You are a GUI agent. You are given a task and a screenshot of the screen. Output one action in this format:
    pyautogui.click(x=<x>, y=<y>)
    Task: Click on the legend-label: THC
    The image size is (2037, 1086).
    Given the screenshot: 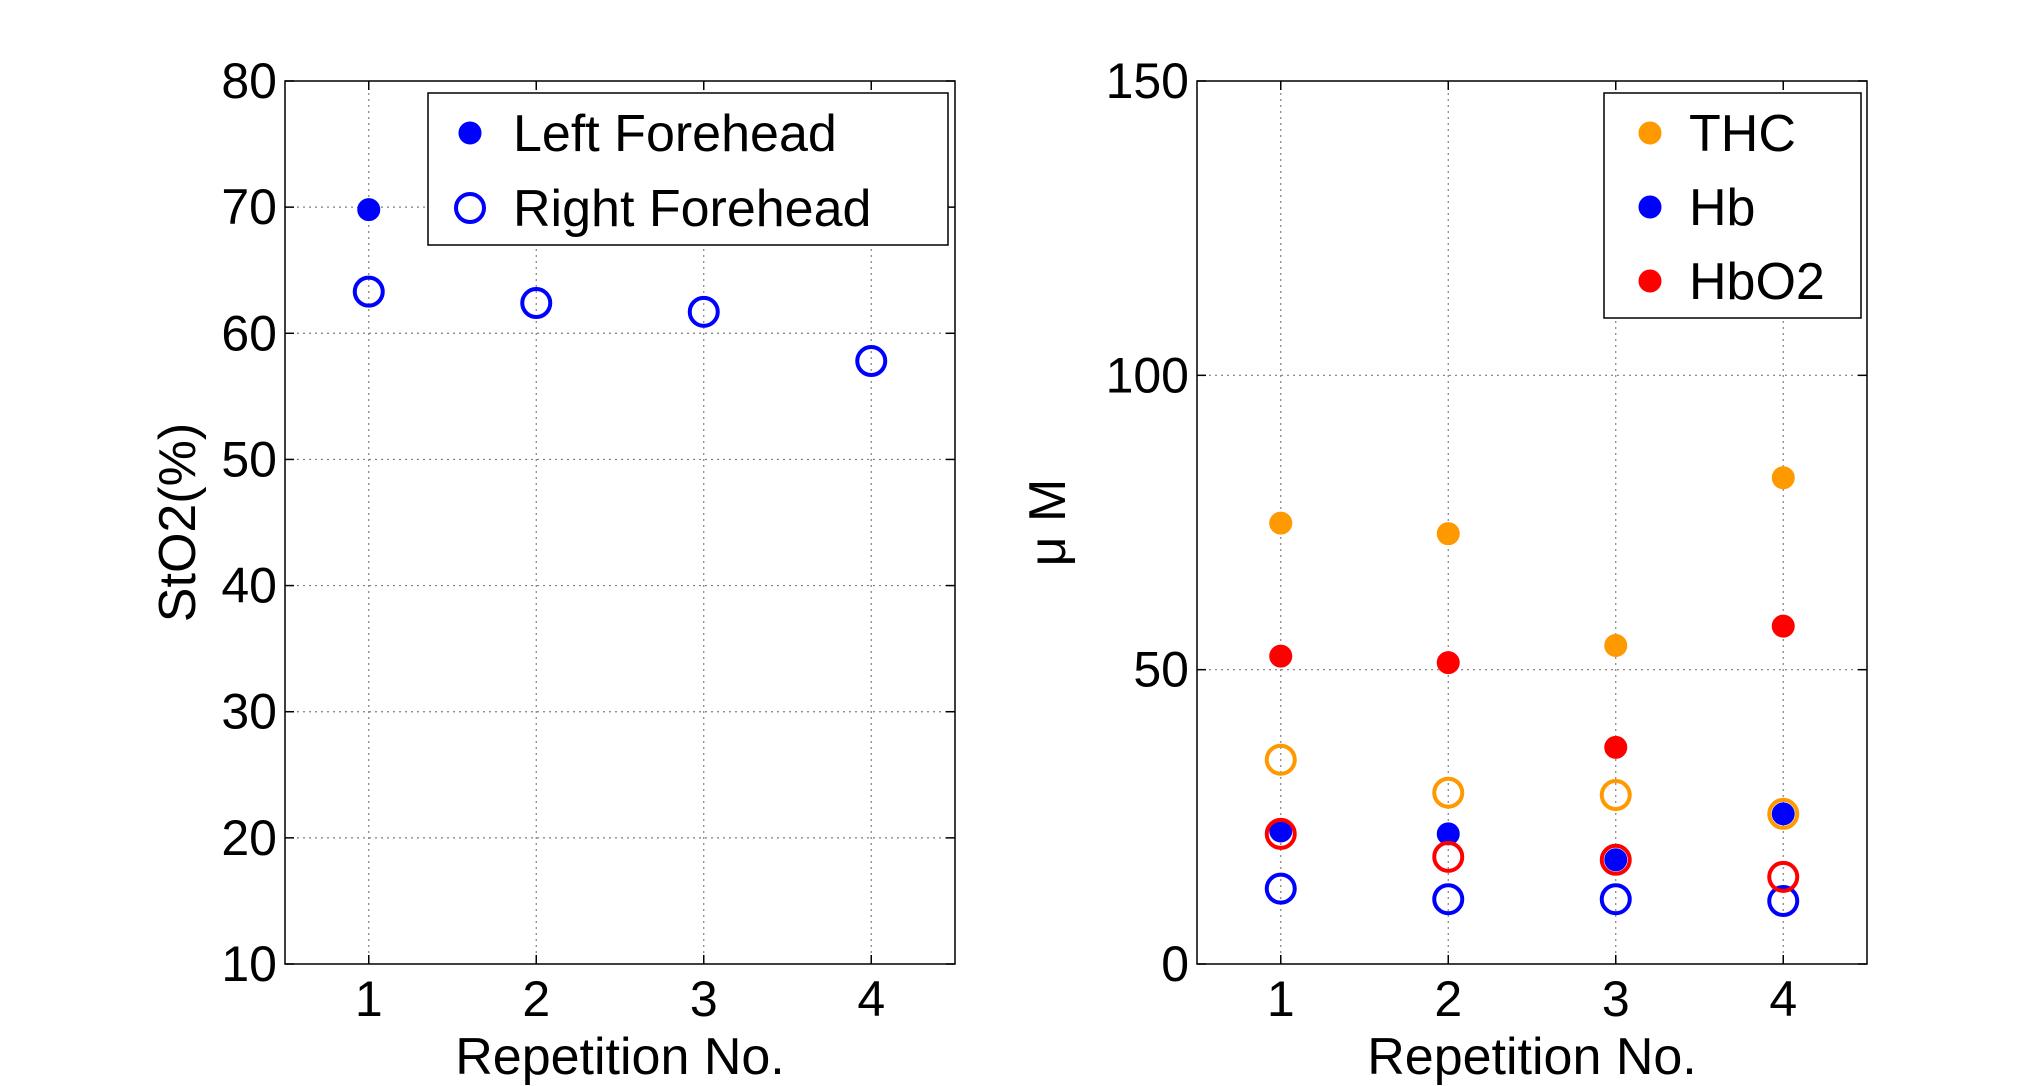 What is the action you would take?
    pyautogui.click(x=1742, y=134)
    